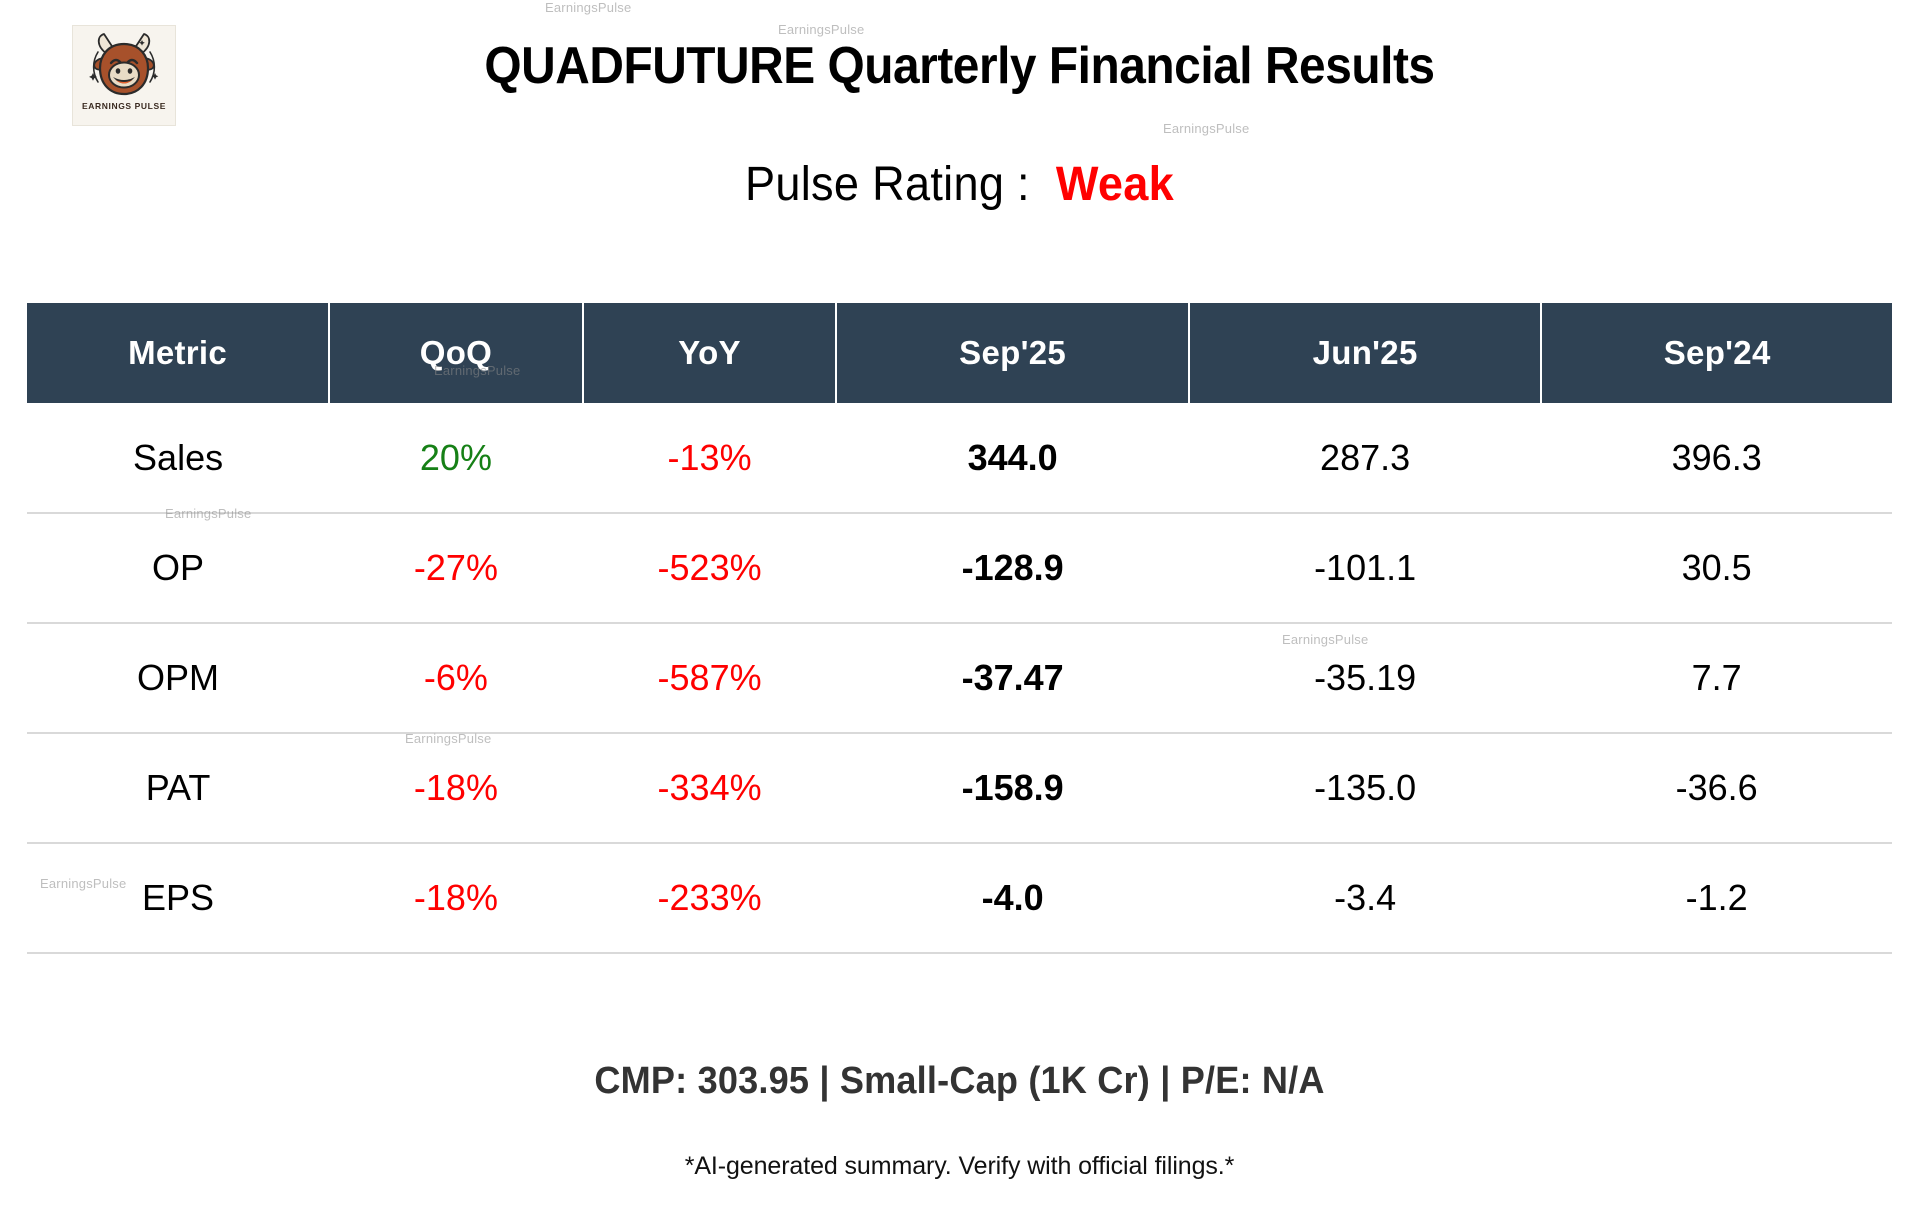 The height and width of the screenshot is (1220, 1919). Describe the element at coordinates (178, 898) in the screenshot. I see `cell-metric: EPS` at that location.